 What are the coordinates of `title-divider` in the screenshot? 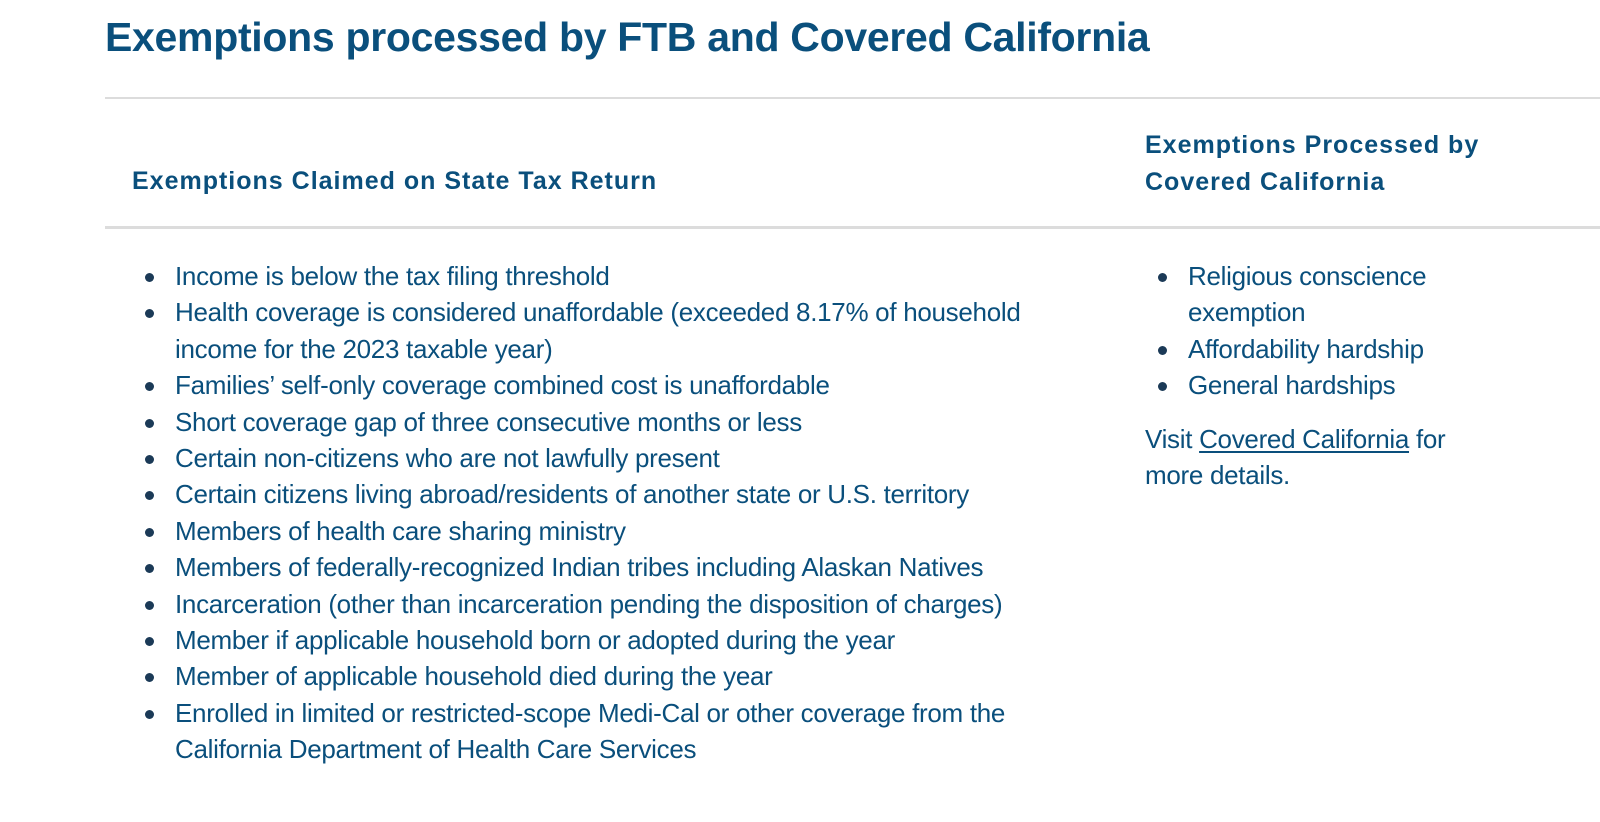 It's located at (852, 98).